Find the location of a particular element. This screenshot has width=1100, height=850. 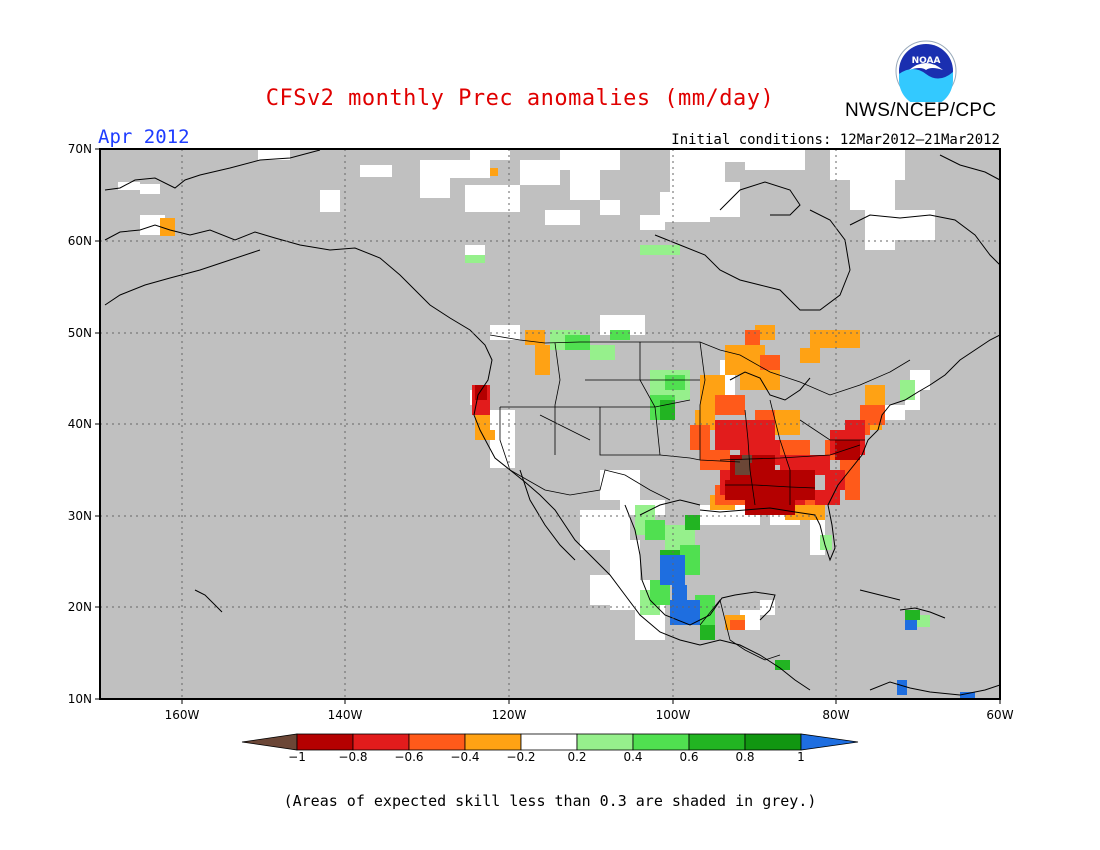

lon-tick-label: 160W is located at coordinates (182, 715).